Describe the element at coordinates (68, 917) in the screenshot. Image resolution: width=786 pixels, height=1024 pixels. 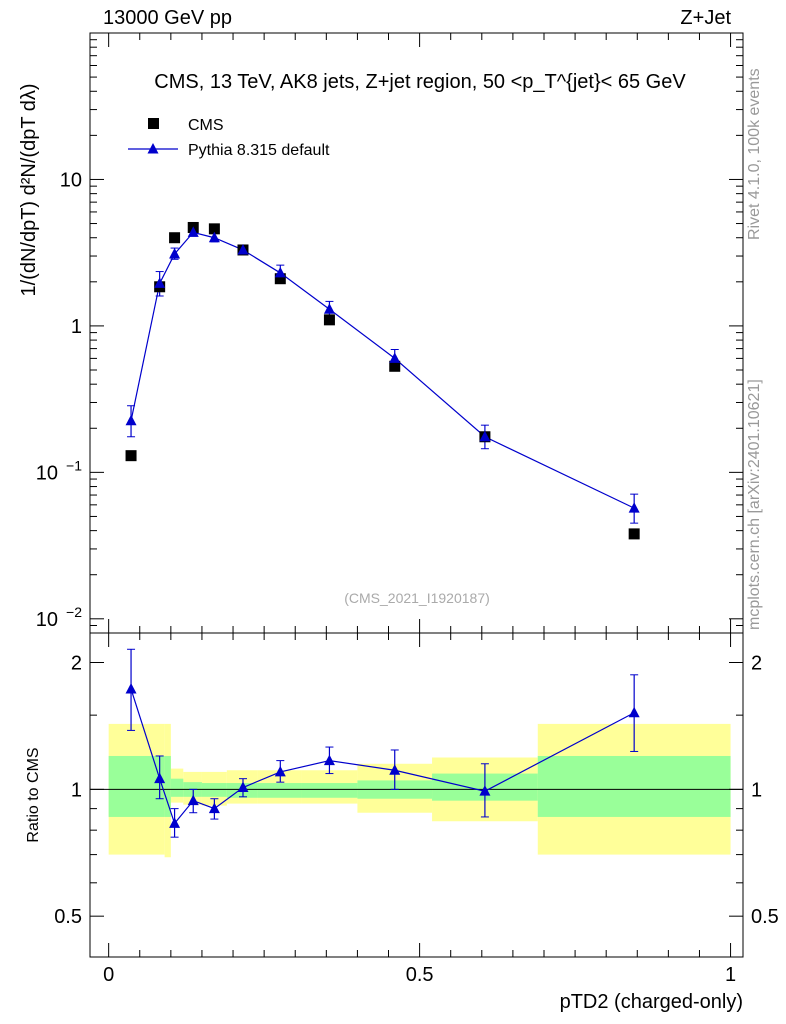
I see `ratio-y-tick-label: 0.5` at that location.